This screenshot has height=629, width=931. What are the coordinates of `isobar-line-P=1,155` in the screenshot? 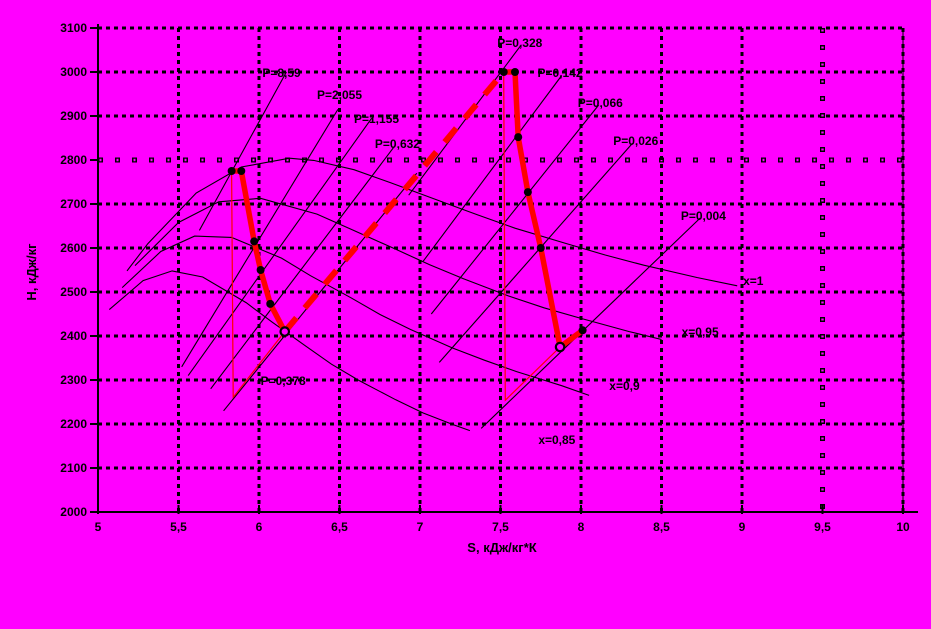 It's located at (280, 246).